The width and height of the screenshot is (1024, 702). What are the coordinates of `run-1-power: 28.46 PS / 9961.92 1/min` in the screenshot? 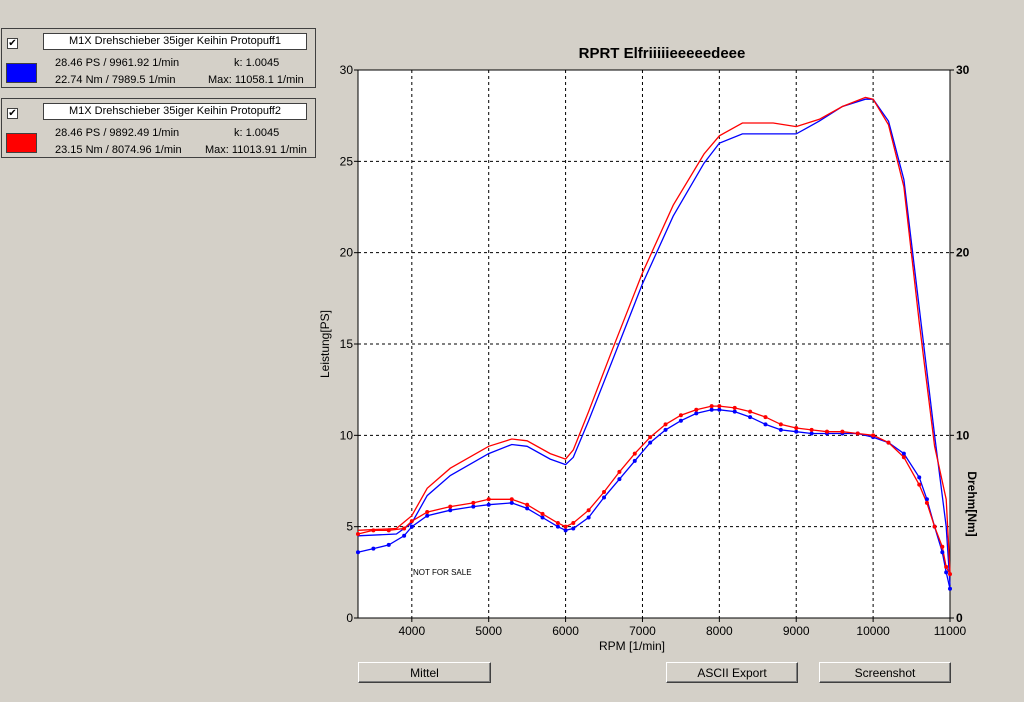 It's located at (117, 63).